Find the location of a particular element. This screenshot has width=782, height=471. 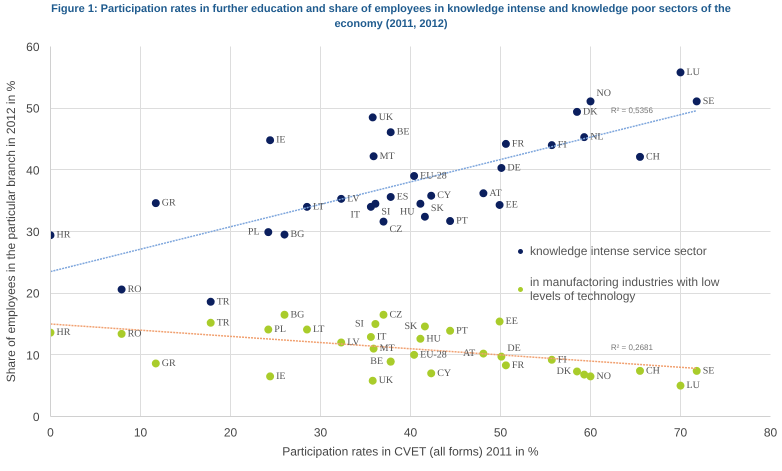

y-tick-label: 20 is located at coordinates (33, 293).